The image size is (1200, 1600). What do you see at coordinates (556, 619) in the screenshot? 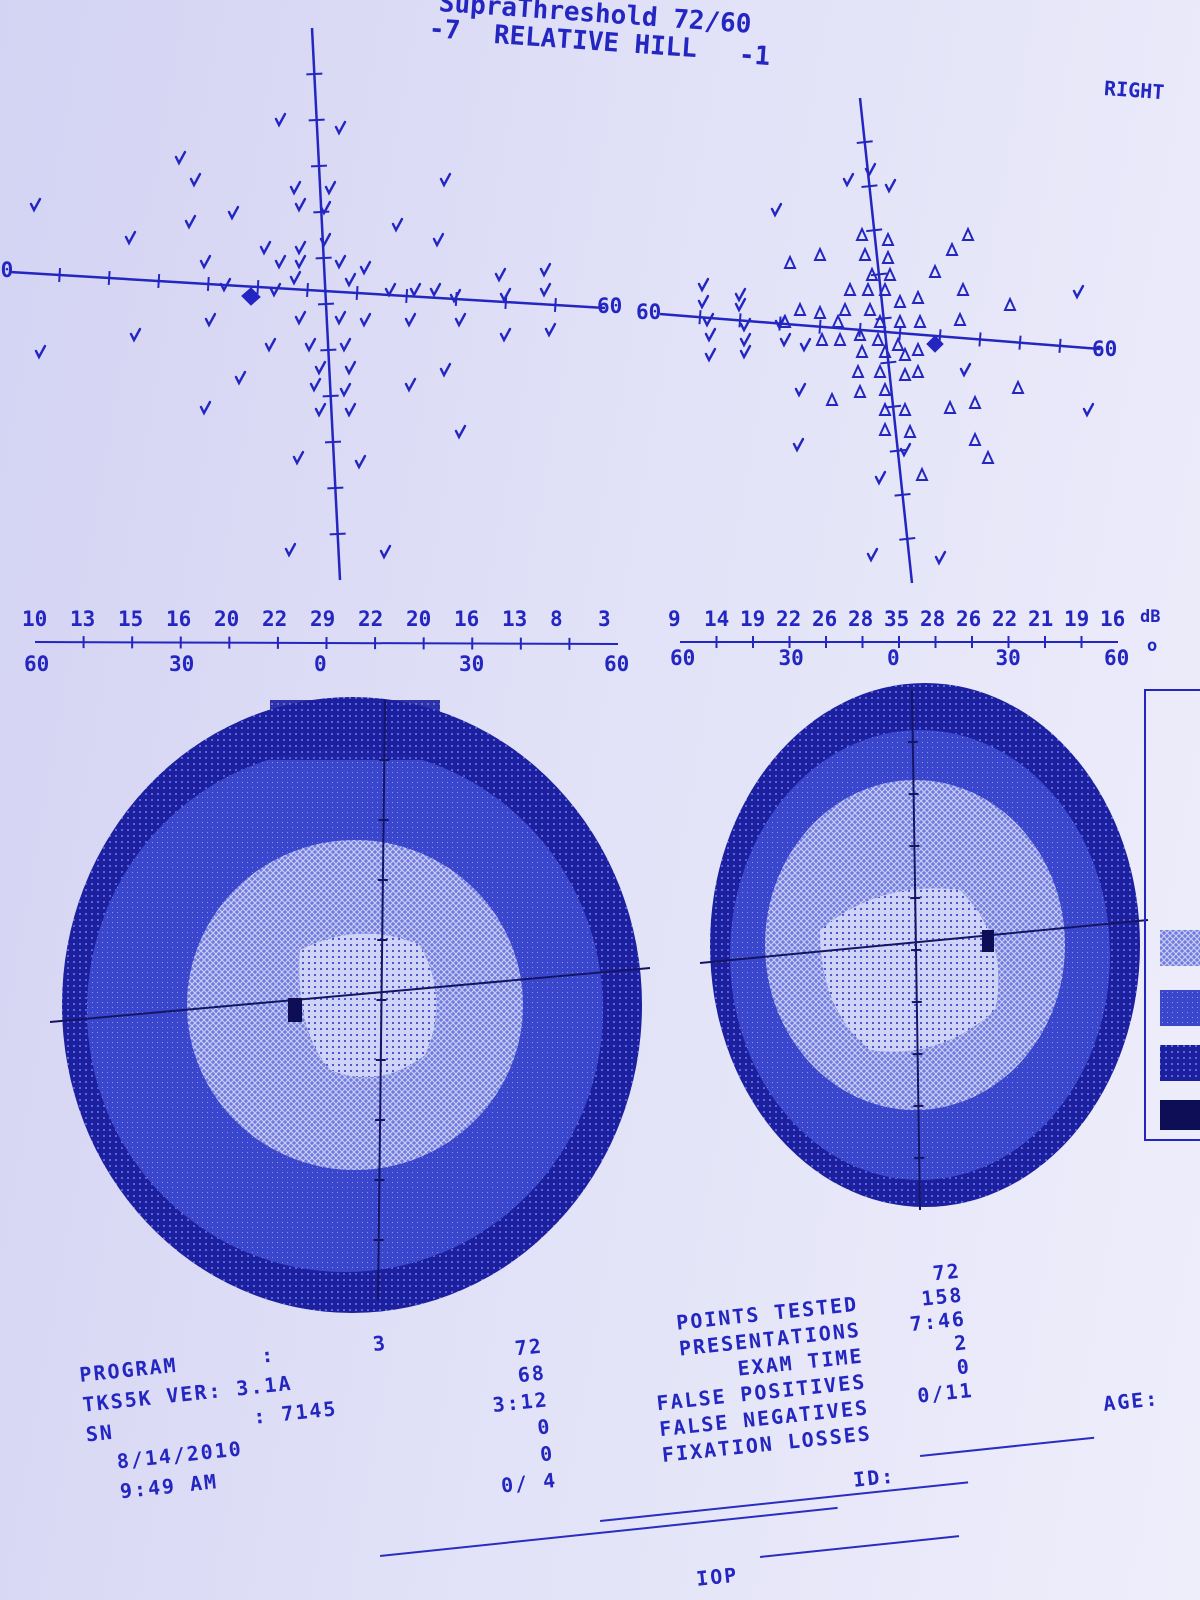
I see `db-scale-value: 8` at bounding box center [556, 619].